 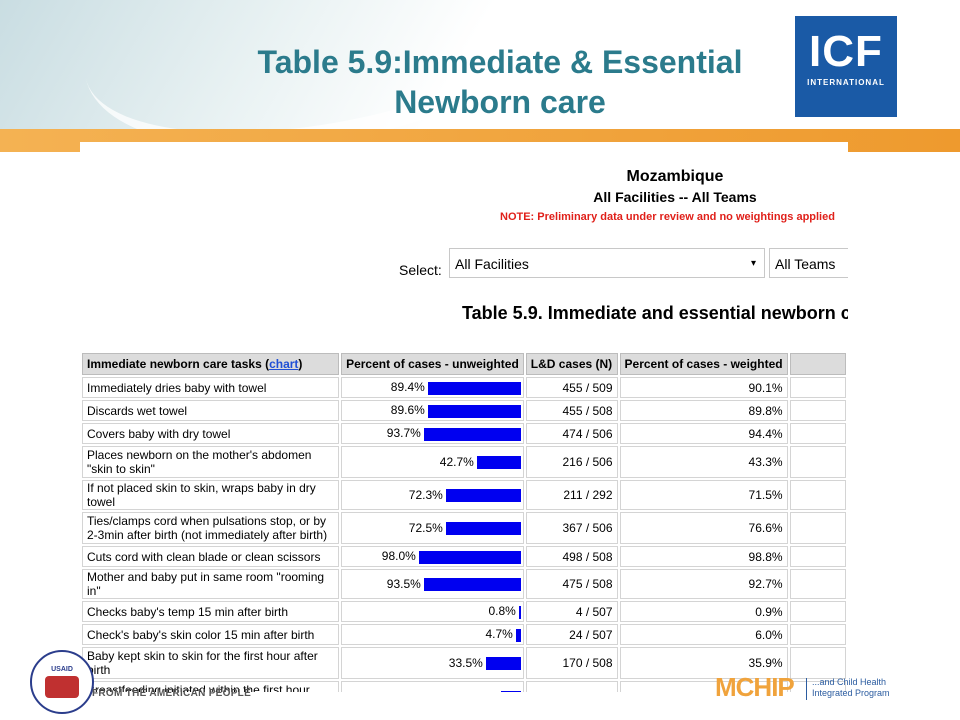 What do you see at coordinates (571, 364) in the screenshot?
I see `header-cases: L&D cases (N)` at bounding box center [571, 364].